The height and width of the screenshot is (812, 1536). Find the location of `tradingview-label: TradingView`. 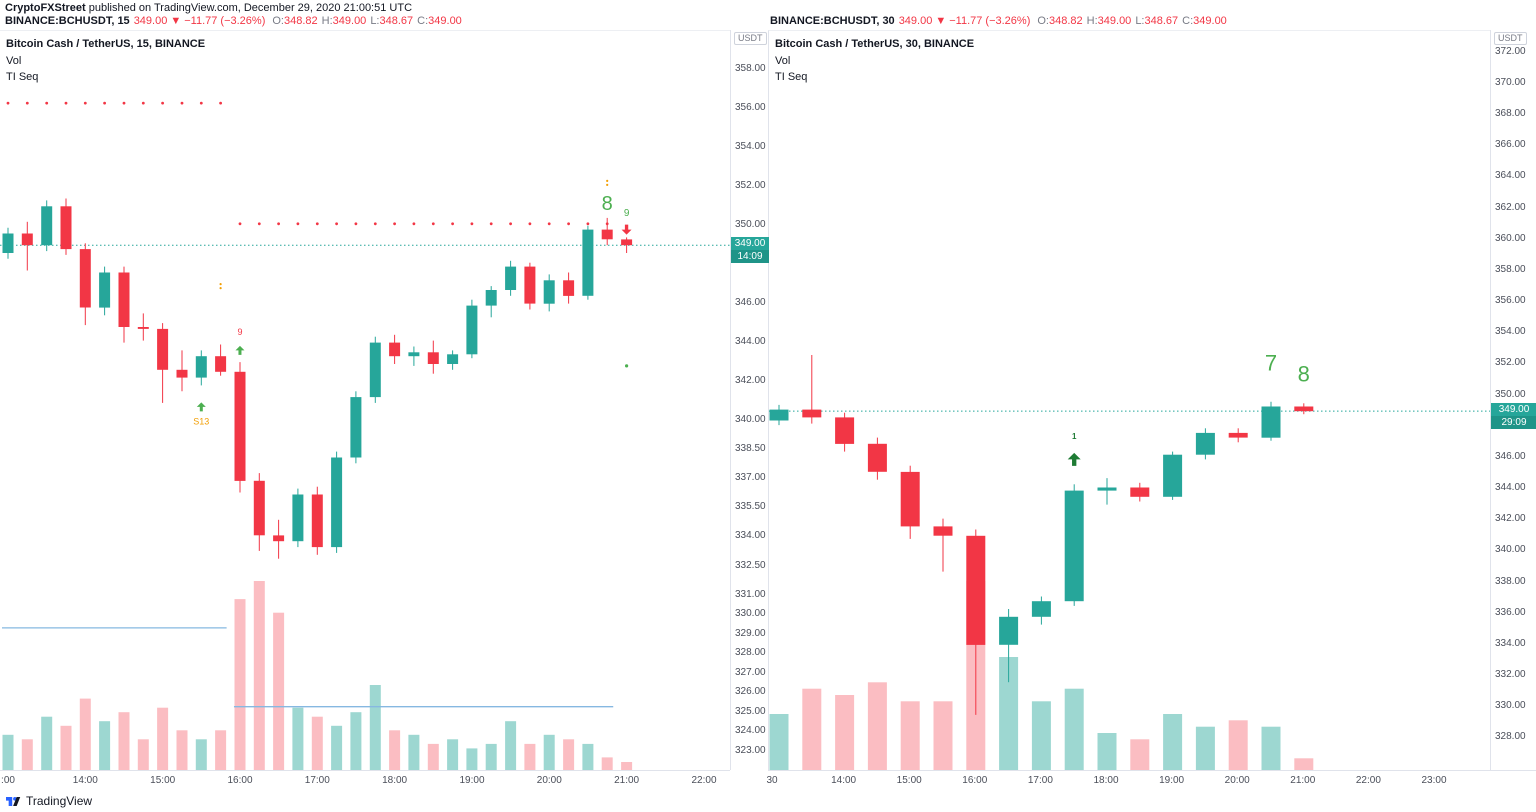

tradingview-label: TradingView is located at coordinates (59, 801).